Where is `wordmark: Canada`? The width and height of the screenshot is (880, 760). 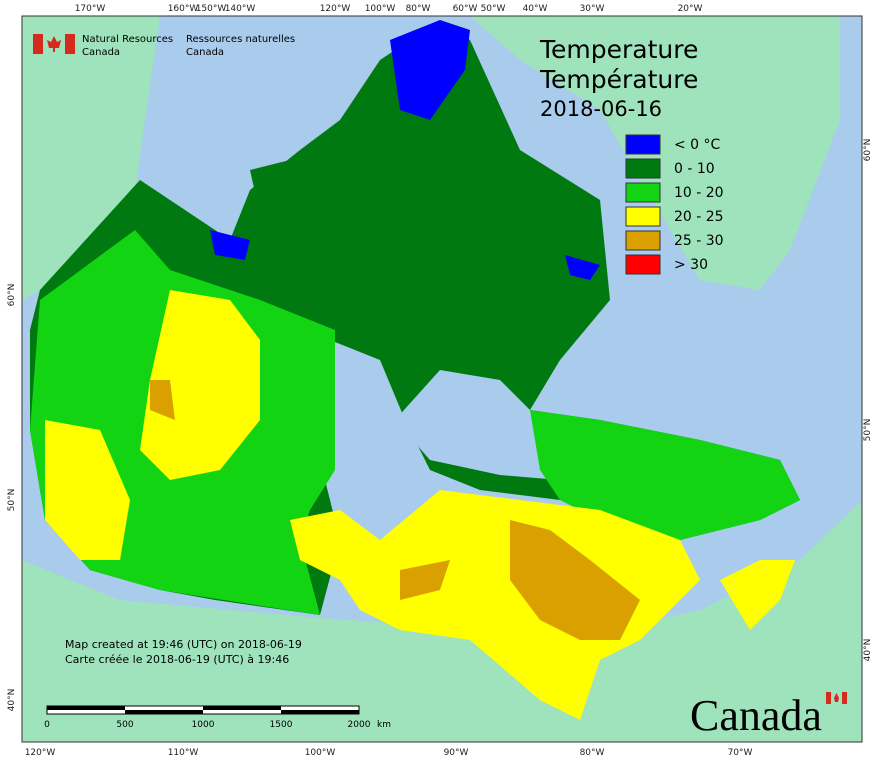
wordmark: Canada is located at coordinates (756, 715).